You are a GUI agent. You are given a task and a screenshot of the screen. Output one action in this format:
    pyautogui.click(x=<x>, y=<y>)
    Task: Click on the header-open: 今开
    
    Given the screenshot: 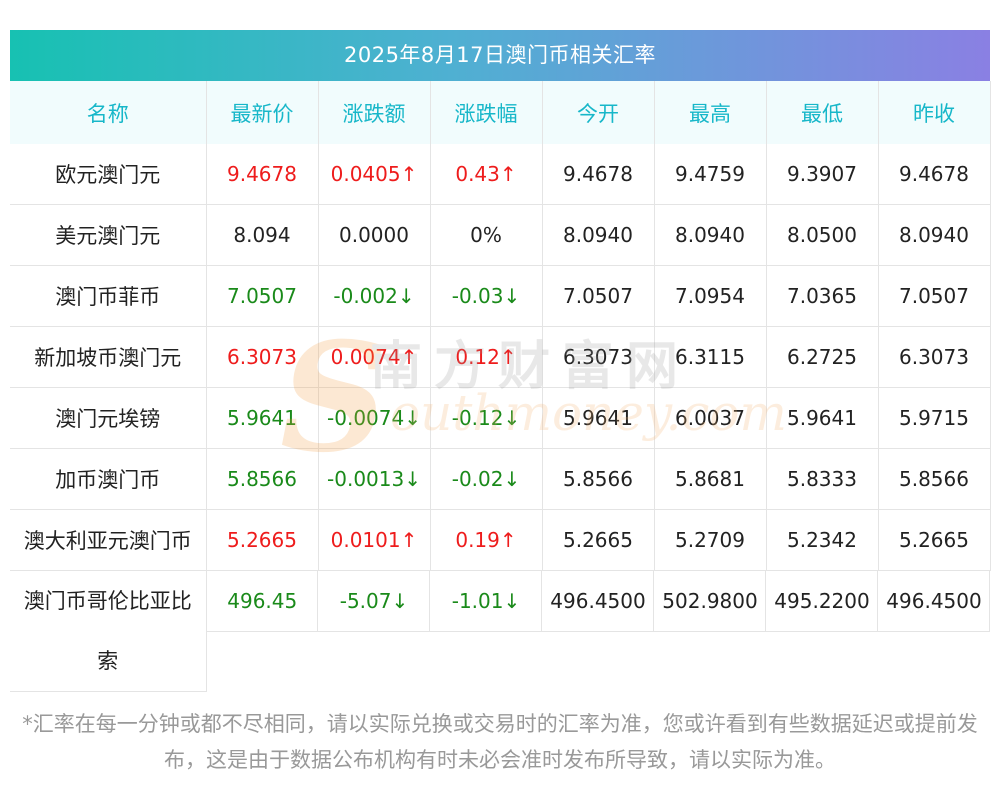 What is the action you would take?
    pyautogui.click(x=598, y=112)
    